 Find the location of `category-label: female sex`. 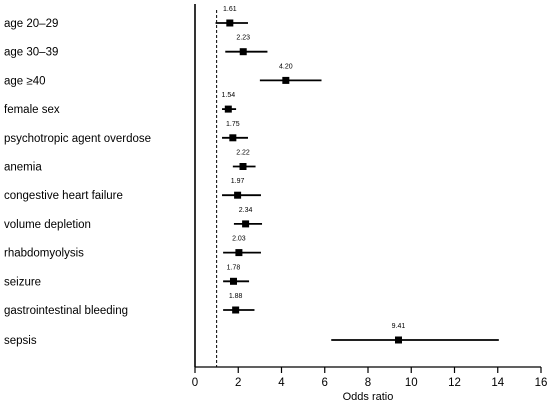

category-label: female sex is located at coordinates (32, 110).